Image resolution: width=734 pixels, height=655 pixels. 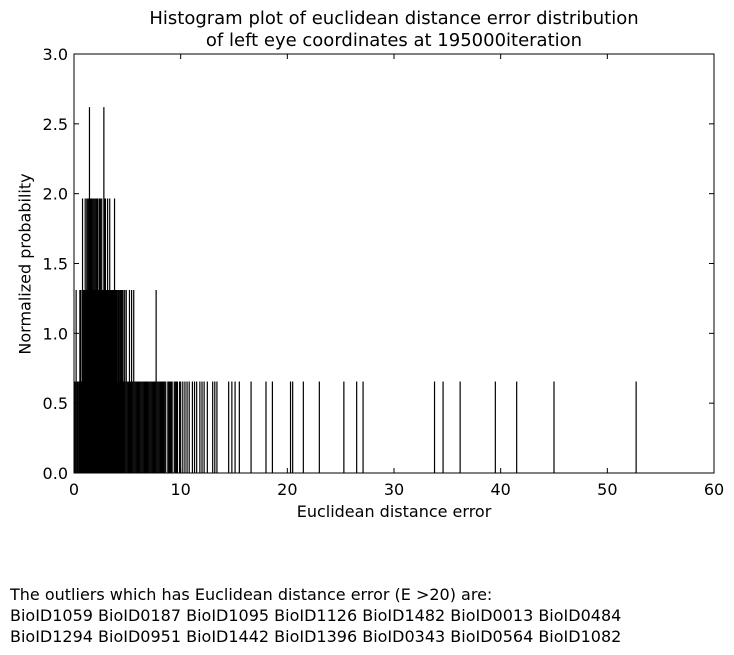 I want to click on x-tick-label: 0, so click(x=74, y=489).